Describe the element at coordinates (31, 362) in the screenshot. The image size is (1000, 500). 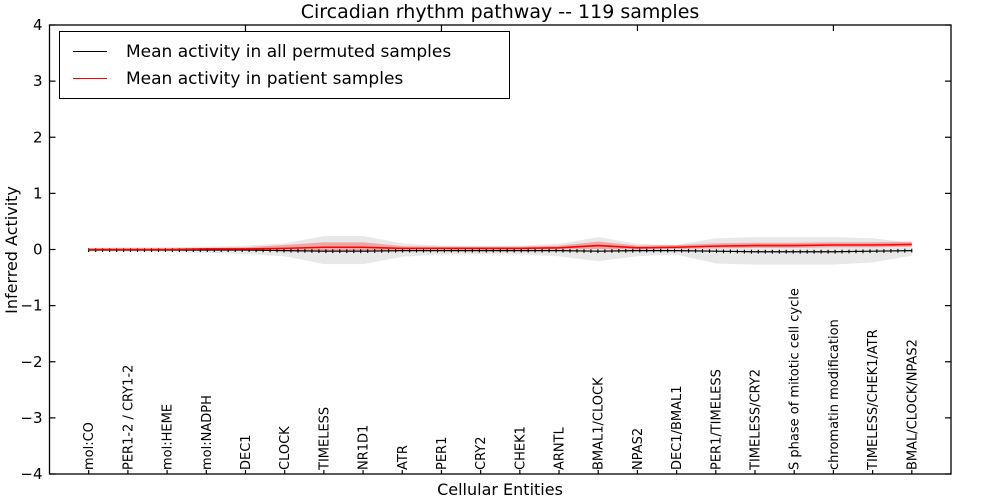
I see `y-tick-label: −2` at that location.